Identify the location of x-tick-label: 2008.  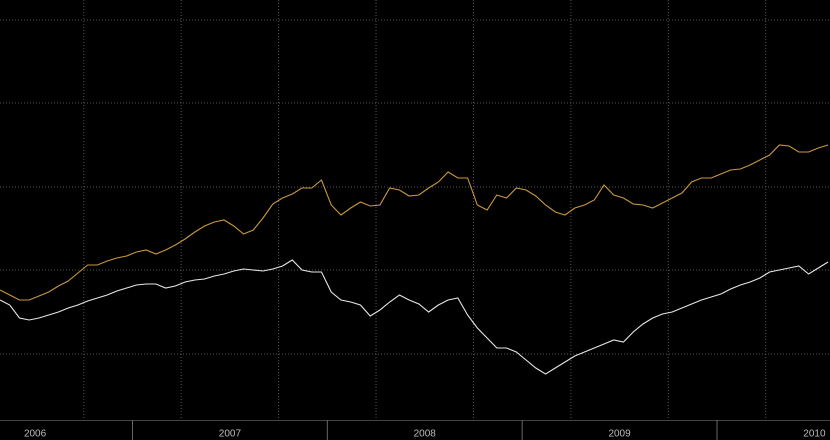
(425, 434).